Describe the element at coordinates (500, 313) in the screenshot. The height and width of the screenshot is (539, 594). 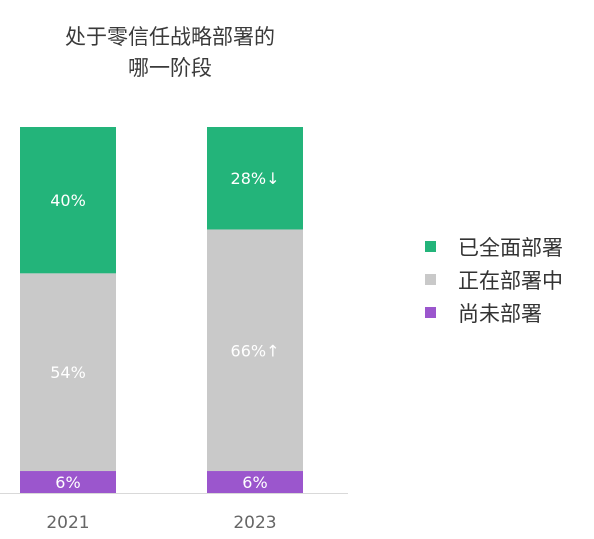
I see `legend-label-none: 尚未部署` at that location.